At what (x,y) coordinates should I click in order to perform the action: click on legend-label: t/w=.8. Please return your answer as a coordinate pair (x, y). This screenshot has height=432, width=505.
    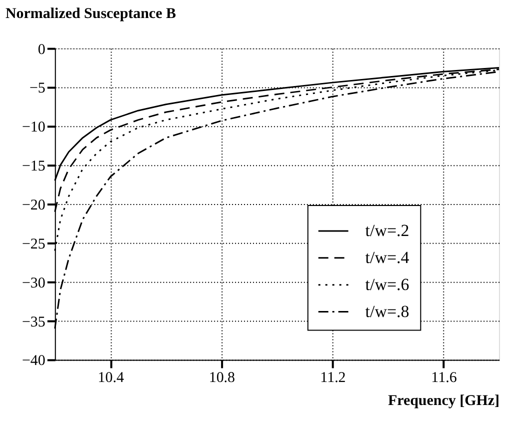
    Looking at the image, I should click on (387, 311).